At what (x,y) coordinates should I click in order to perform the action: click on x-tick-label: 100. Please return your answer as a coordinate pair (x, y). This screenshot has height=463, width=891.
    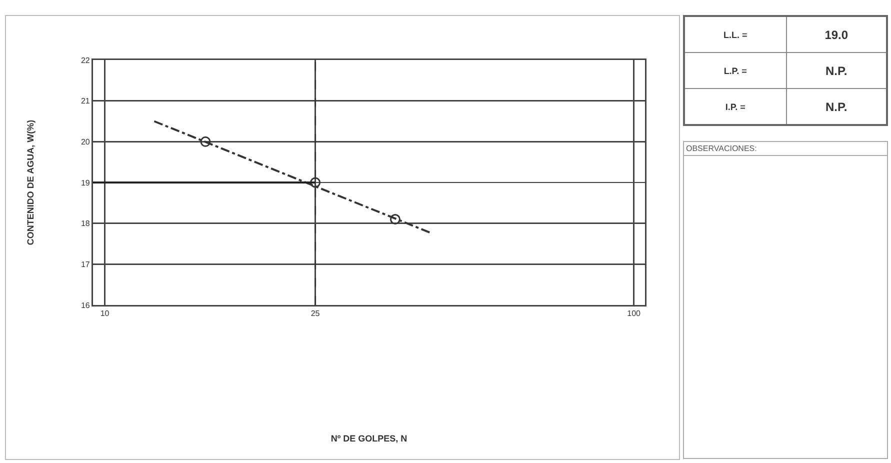
    Looking at the image, I should click on (634, 313).